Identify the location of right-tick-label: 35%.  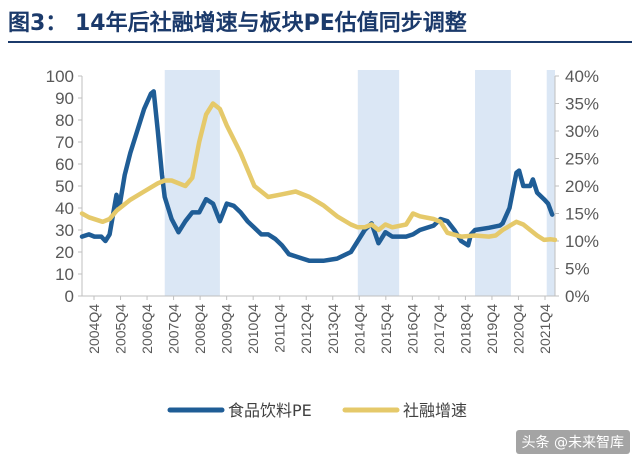
(582, 104).